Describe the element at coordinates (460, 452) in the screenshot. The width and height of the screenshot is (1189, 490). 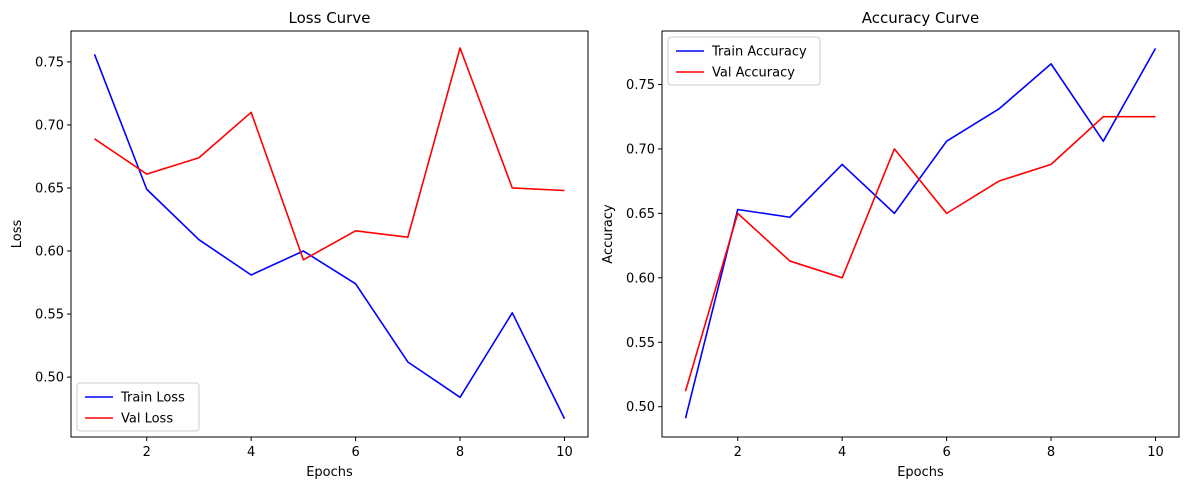
I see `loss-x-tick-label: 8` at that location.